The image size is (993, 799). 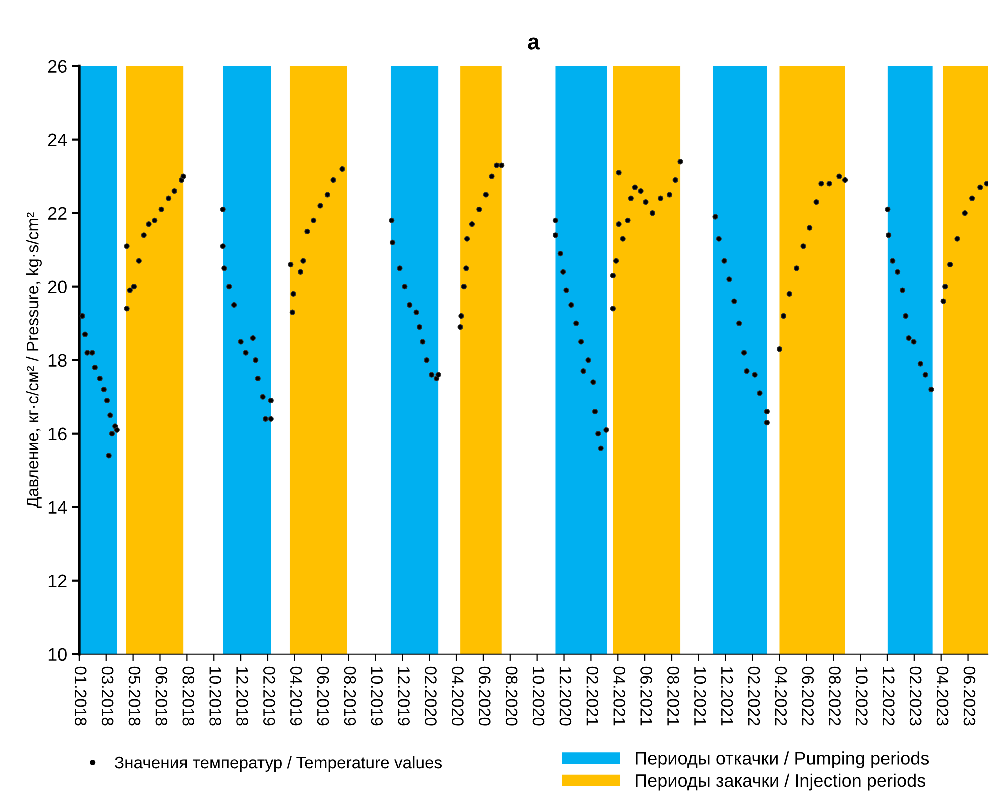 I want to click on x-tick-label: 10.2020, so click(x=538, y=696).